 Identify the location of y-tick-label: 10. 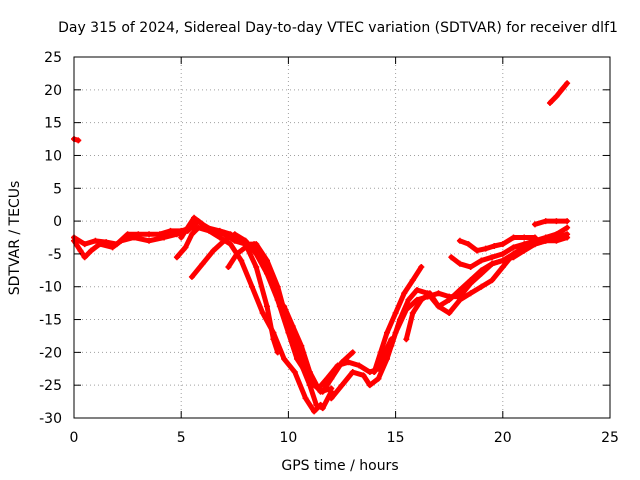
(53, 156).